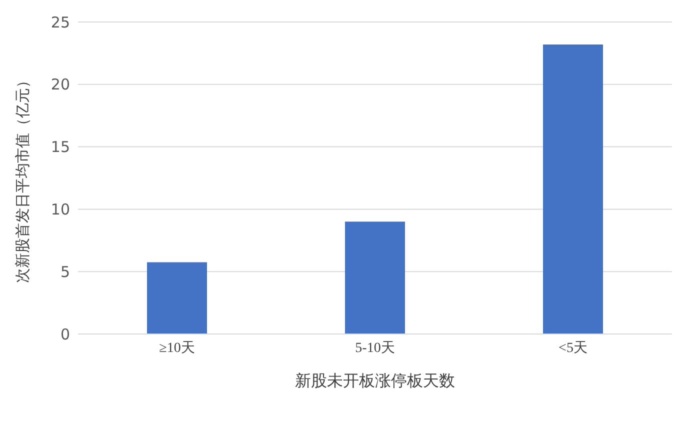 This screenshot has width=698, height=422. I want to click on x-tick-label: <5天, so click(573, 348).